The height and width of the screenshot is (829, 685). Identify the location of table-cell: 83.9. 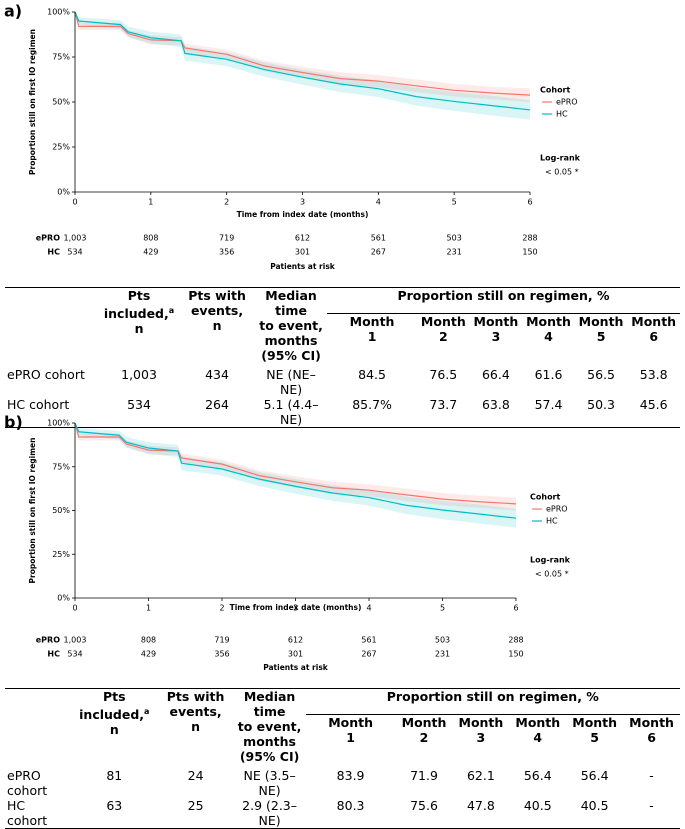
(350, 775).